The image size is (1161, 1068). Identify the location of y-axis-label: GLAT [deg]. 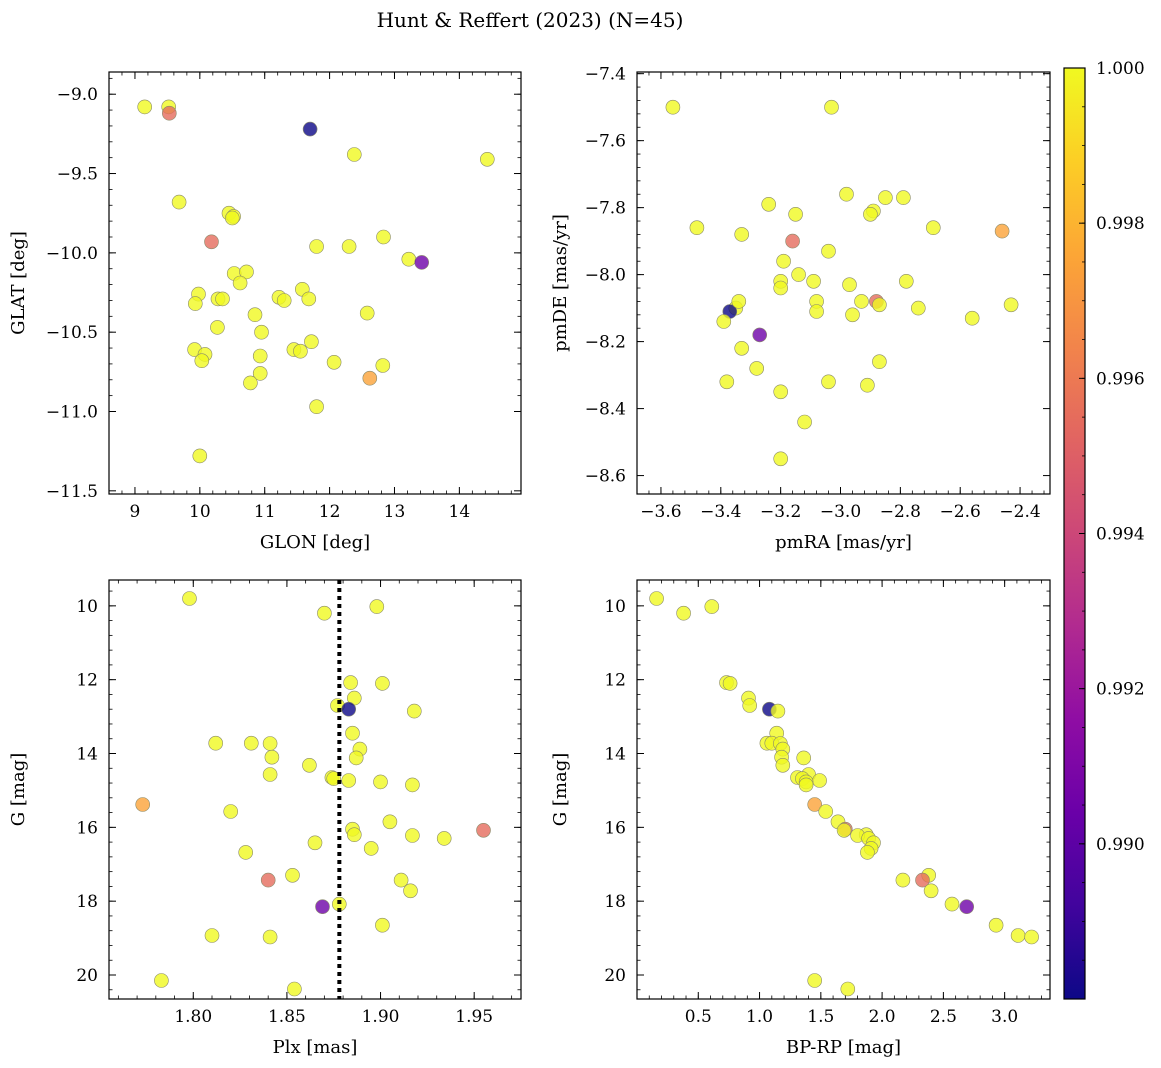
(18, 283).